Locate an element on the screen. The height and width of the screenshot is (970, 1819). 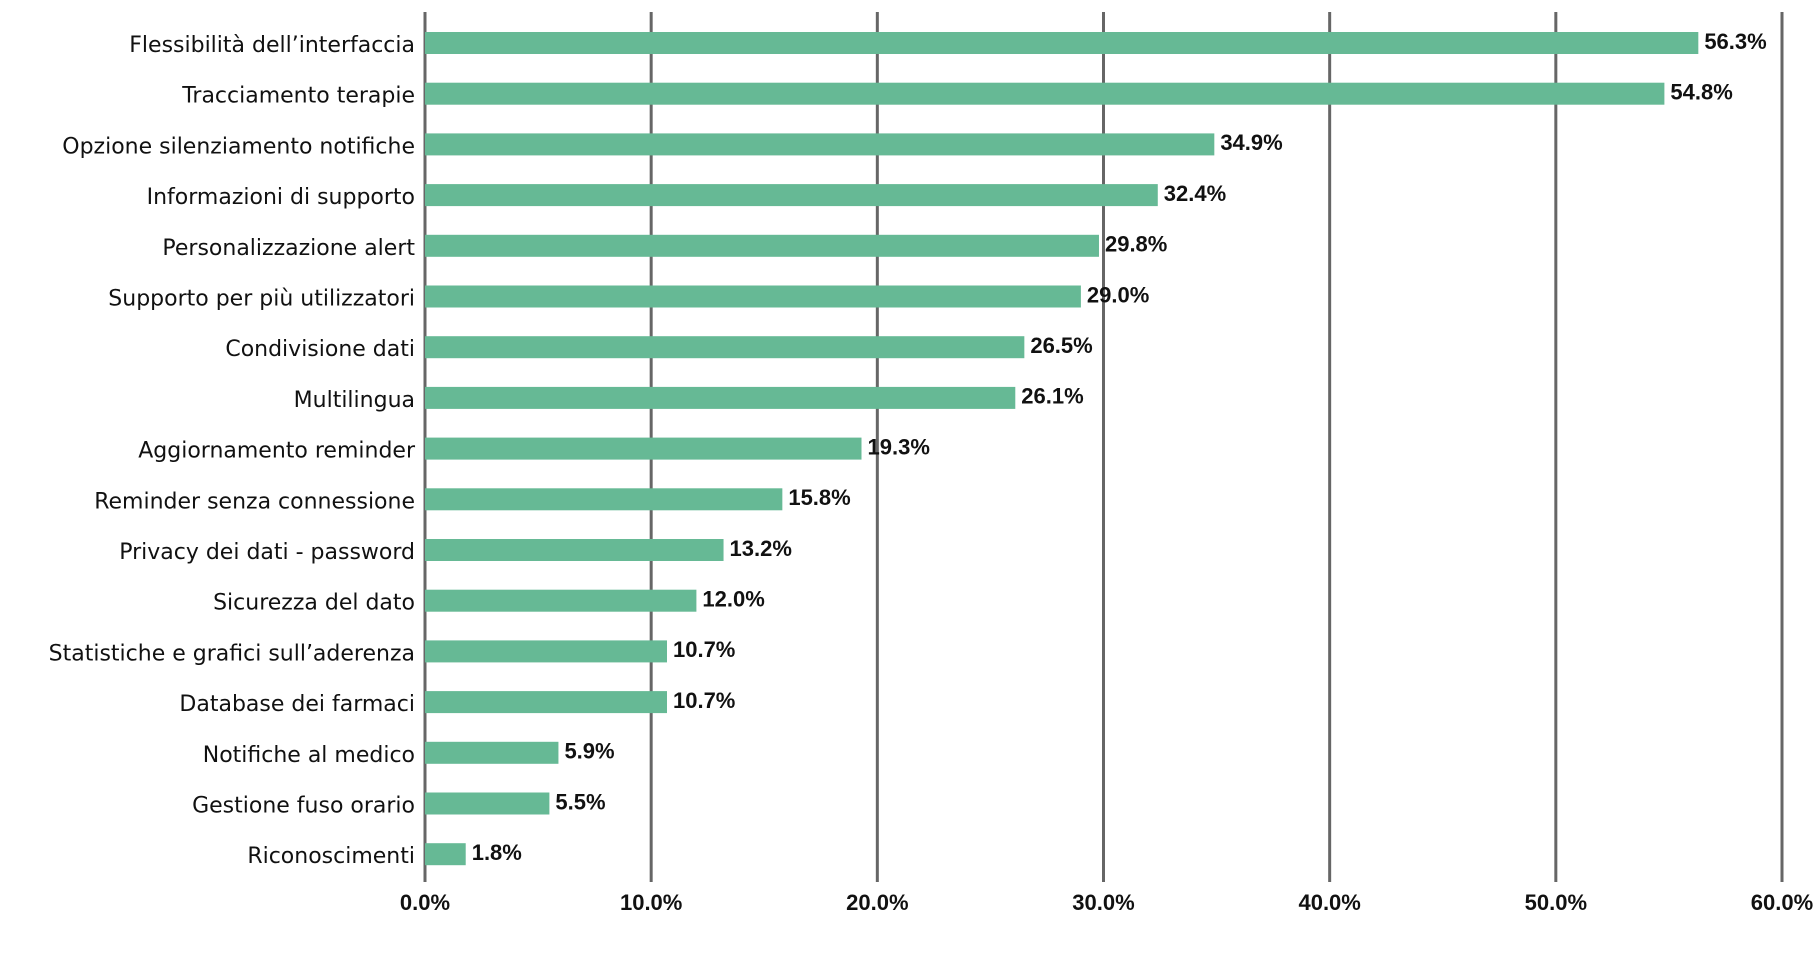
data-label: 56.3% is located at coordinates (1735, 41).